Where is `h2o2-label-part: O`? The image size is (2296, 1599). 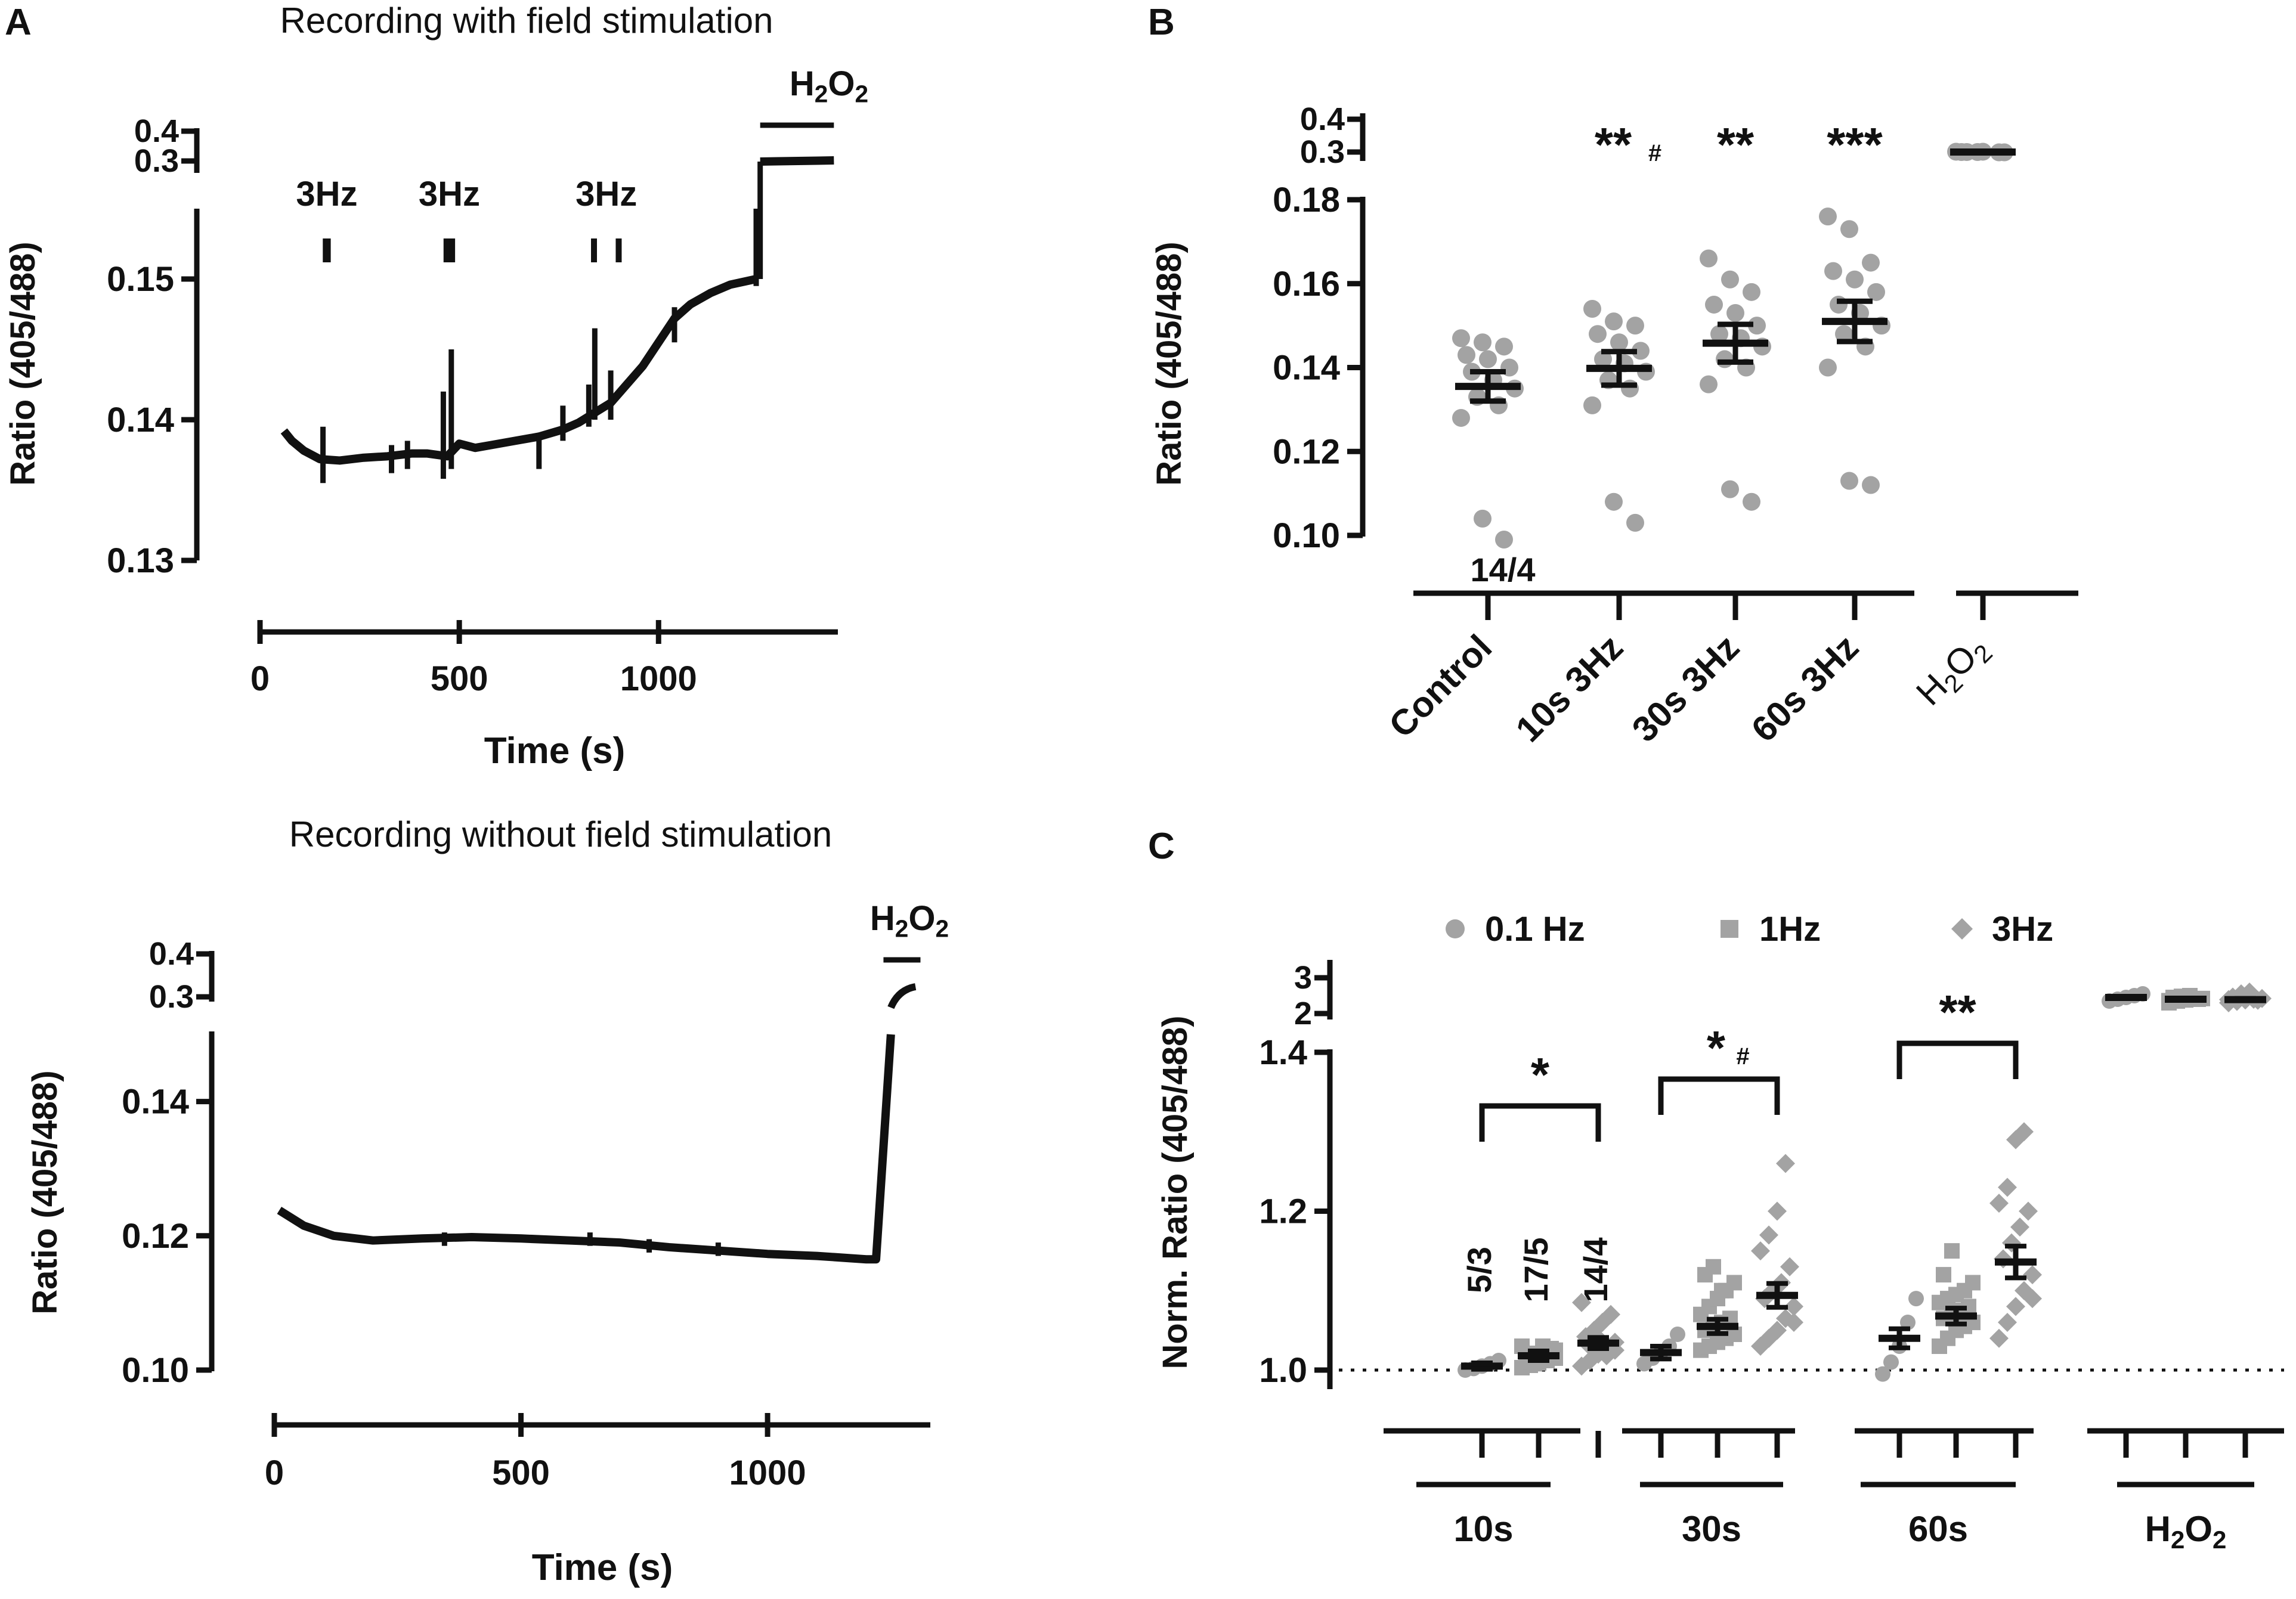
h2o2-label-part: O is located at coordinates (841, 83).